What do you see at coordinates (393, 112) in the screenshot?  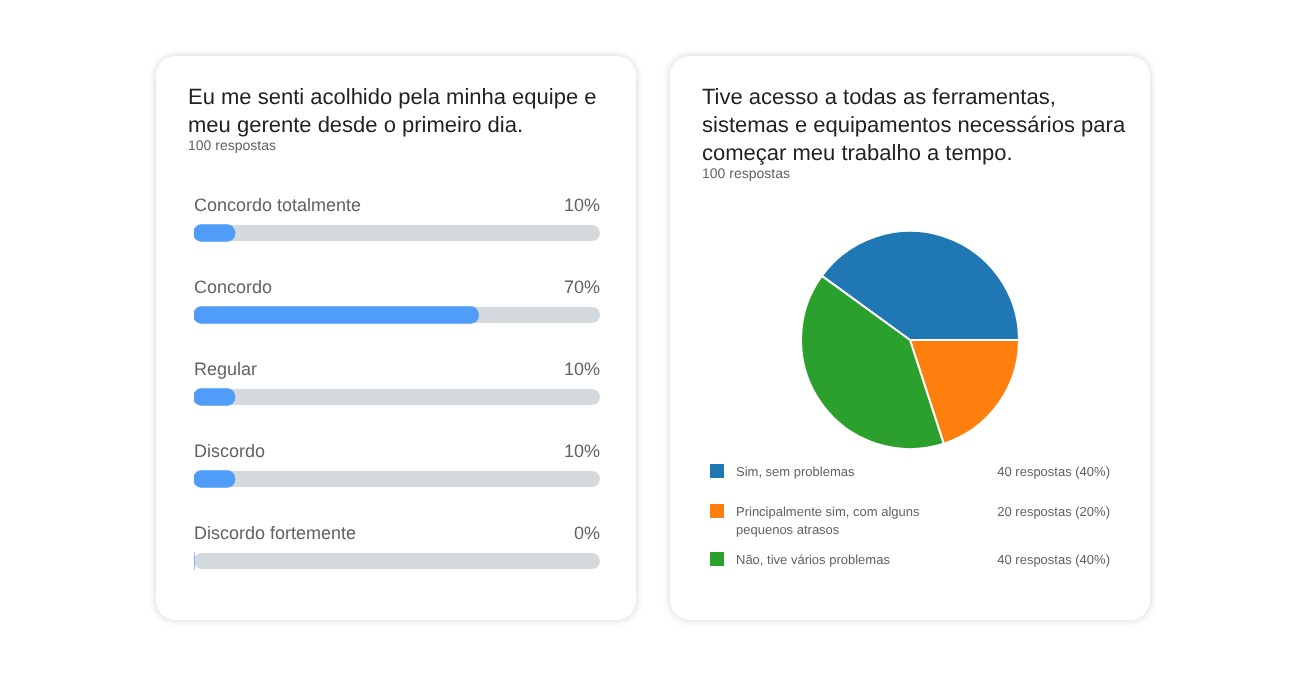 I see `chart-title: Eu me senti acolhido pela minha equipe e meu gerente desde o primeiro dia.` at bounding box center [393, 112].